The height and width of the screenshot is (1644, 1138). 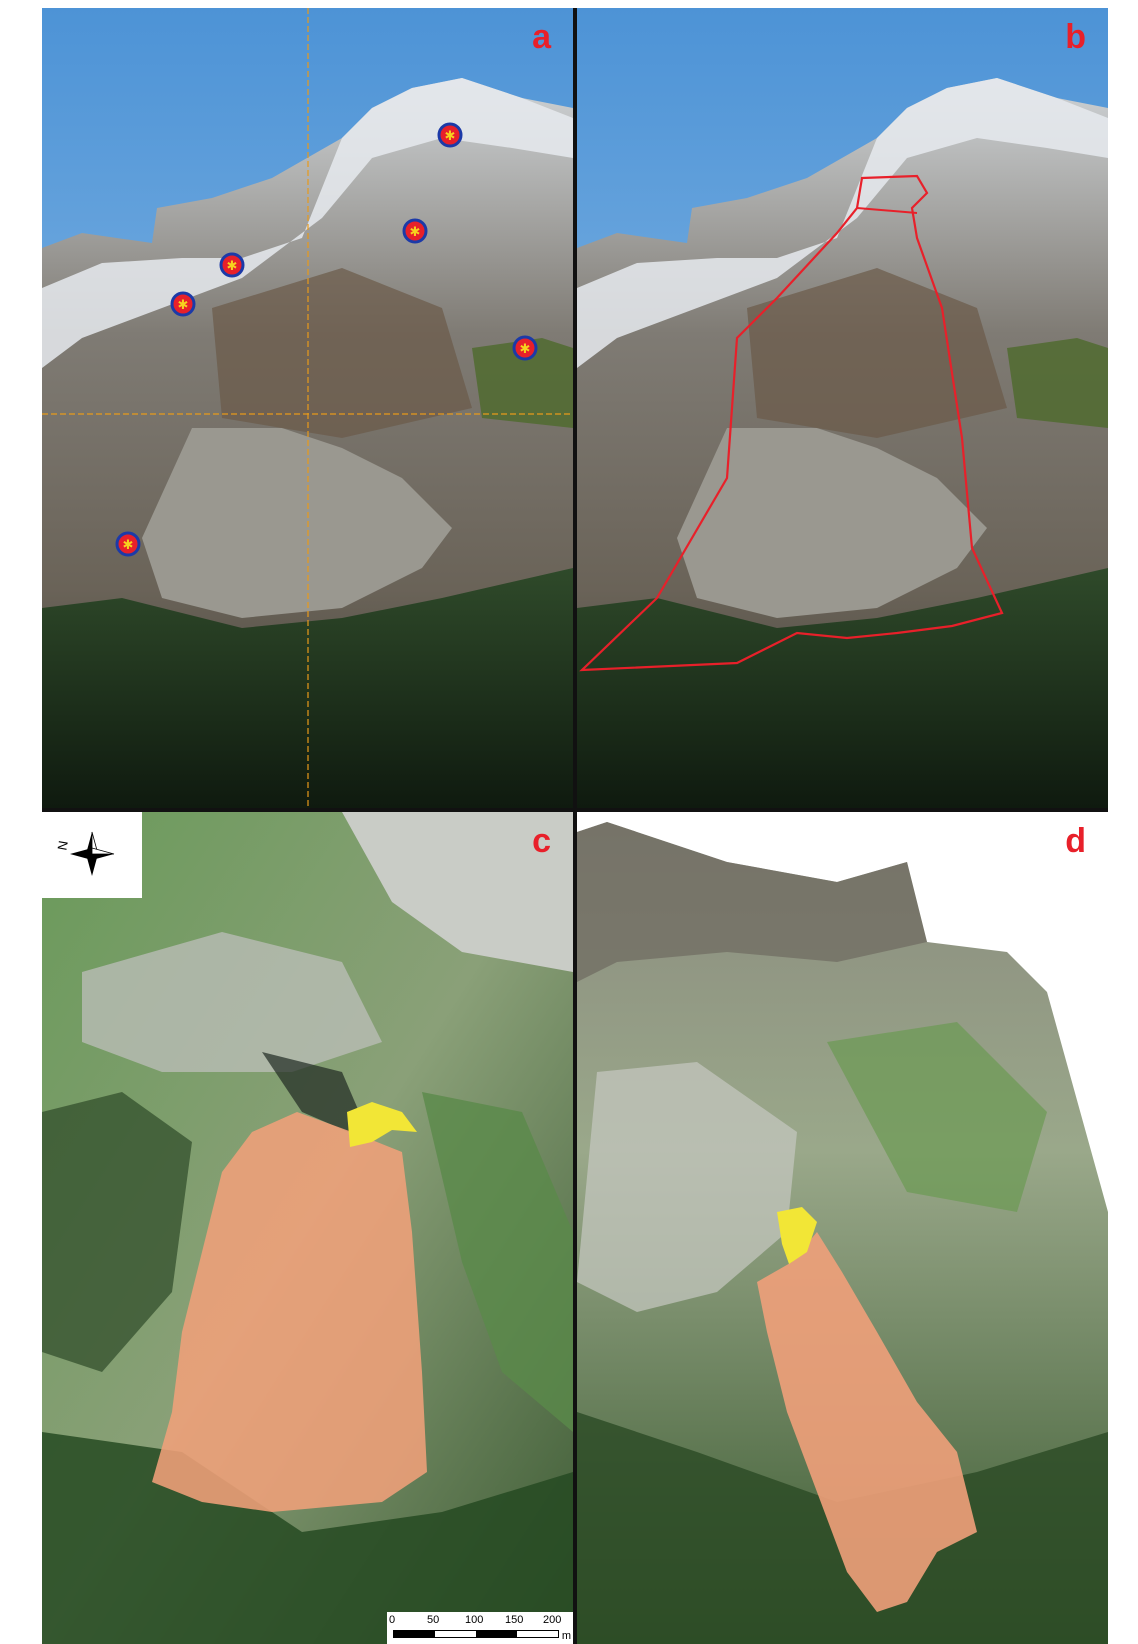 I want to click on scale-bar: 0 50 100 150 200 m, so click(x=480, y=1628).